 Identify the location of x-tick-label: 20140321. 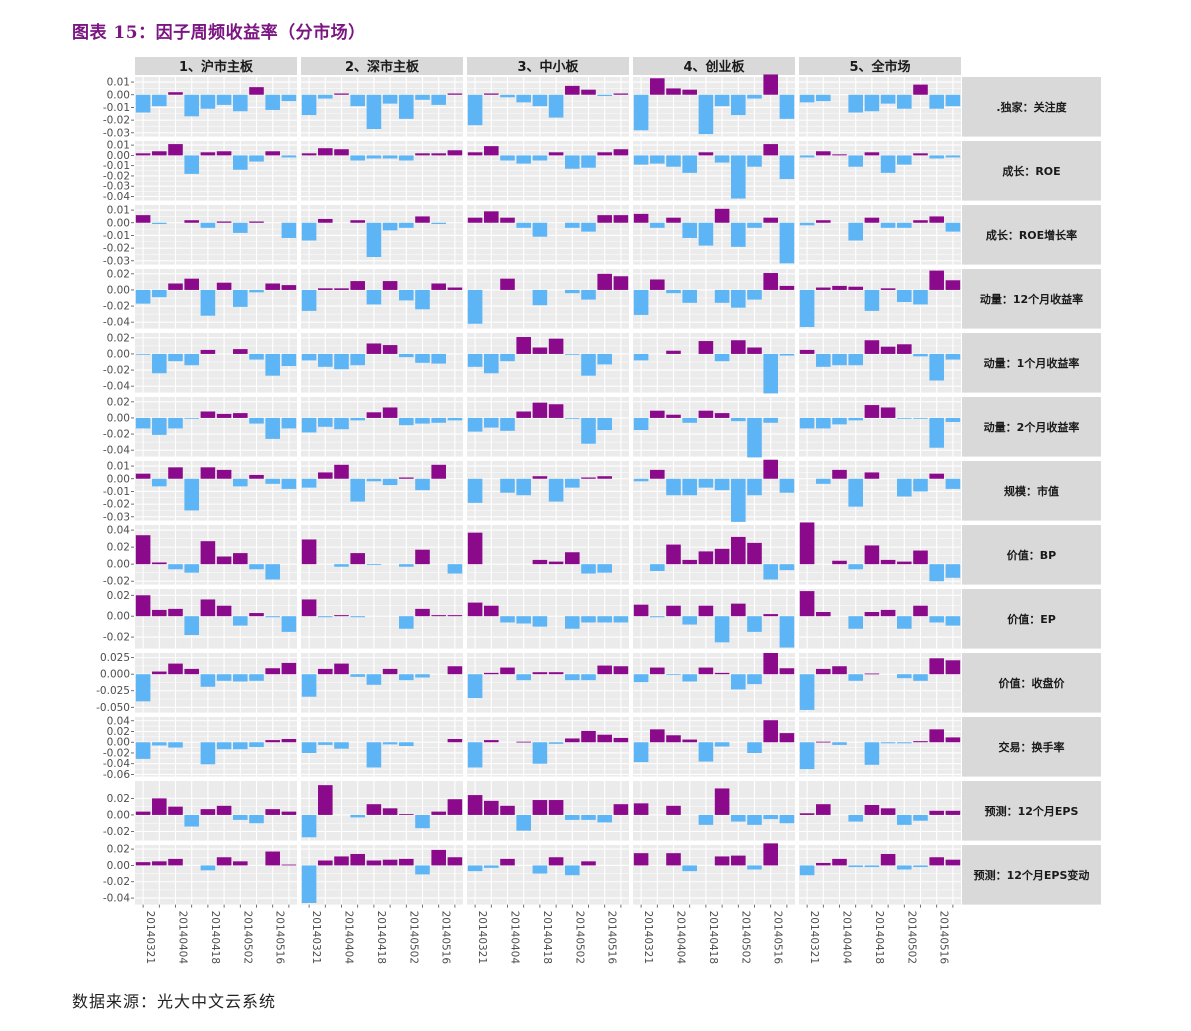
(316, 937).